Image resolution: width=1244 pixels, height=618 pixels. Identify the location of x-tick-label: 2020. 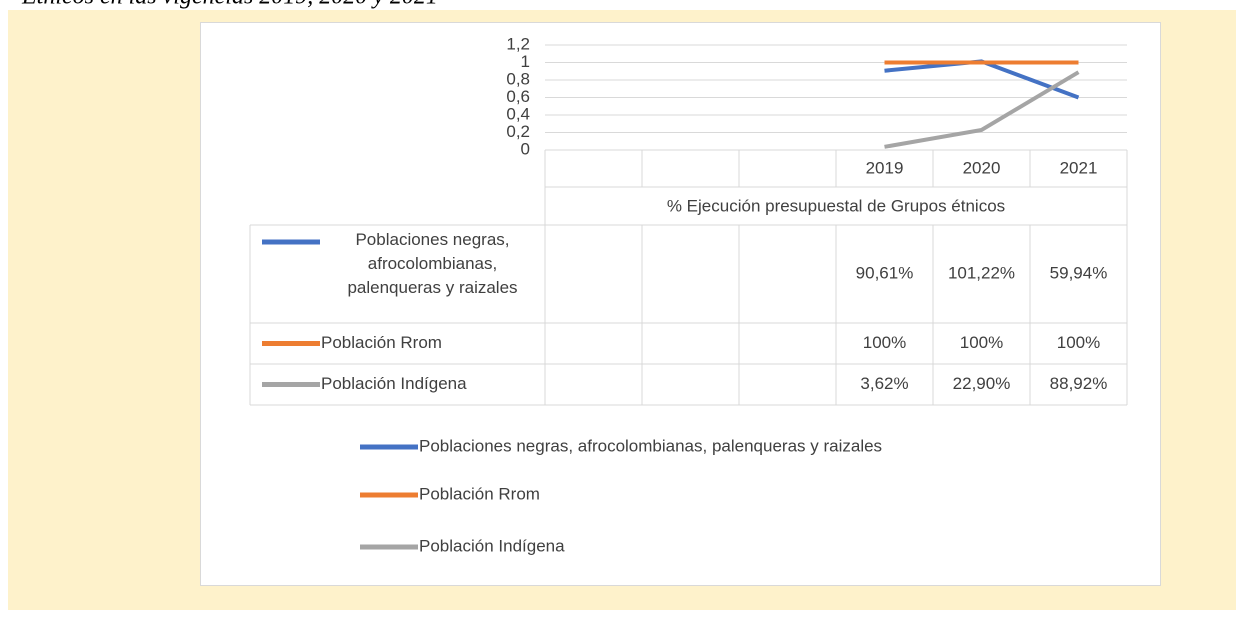
(982, 167).